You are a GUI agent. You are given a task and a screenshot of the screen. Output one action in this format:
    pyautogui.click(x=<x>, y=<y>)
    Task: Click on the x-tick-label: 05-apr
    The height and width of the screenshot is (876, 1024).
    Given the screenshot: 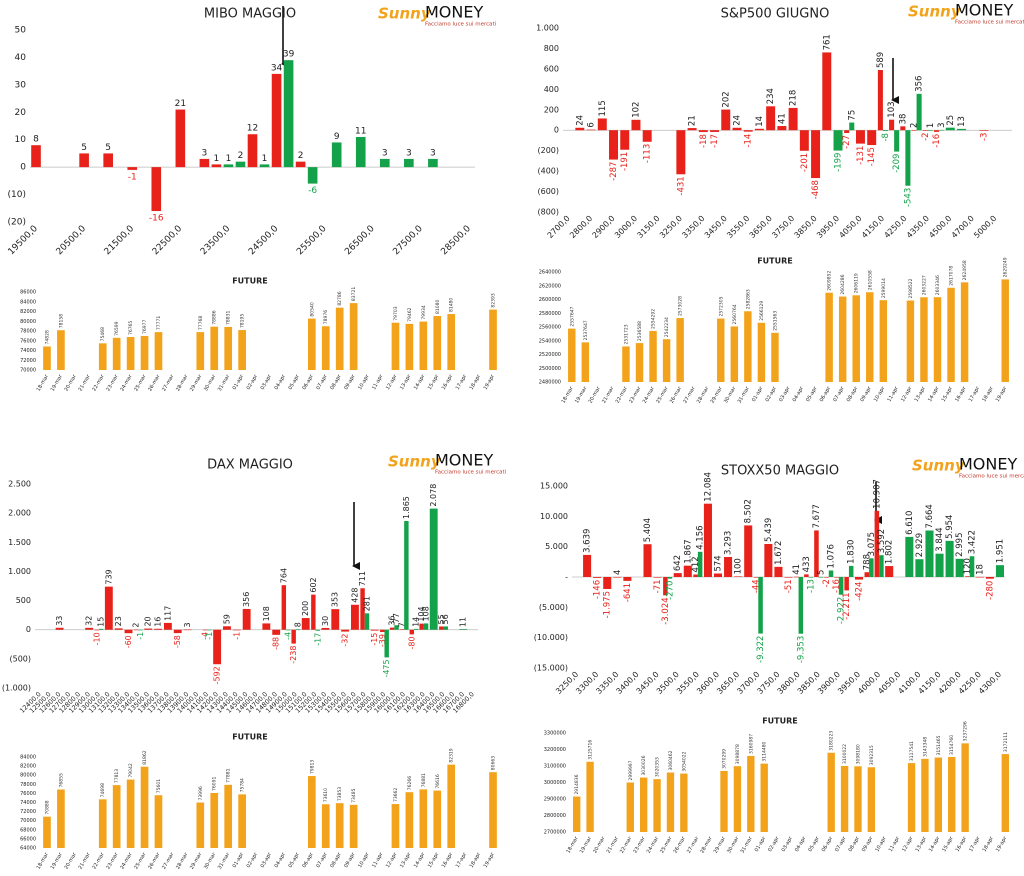 What is the action you would take?
    pyautogui.click(x=294, y=860)
    